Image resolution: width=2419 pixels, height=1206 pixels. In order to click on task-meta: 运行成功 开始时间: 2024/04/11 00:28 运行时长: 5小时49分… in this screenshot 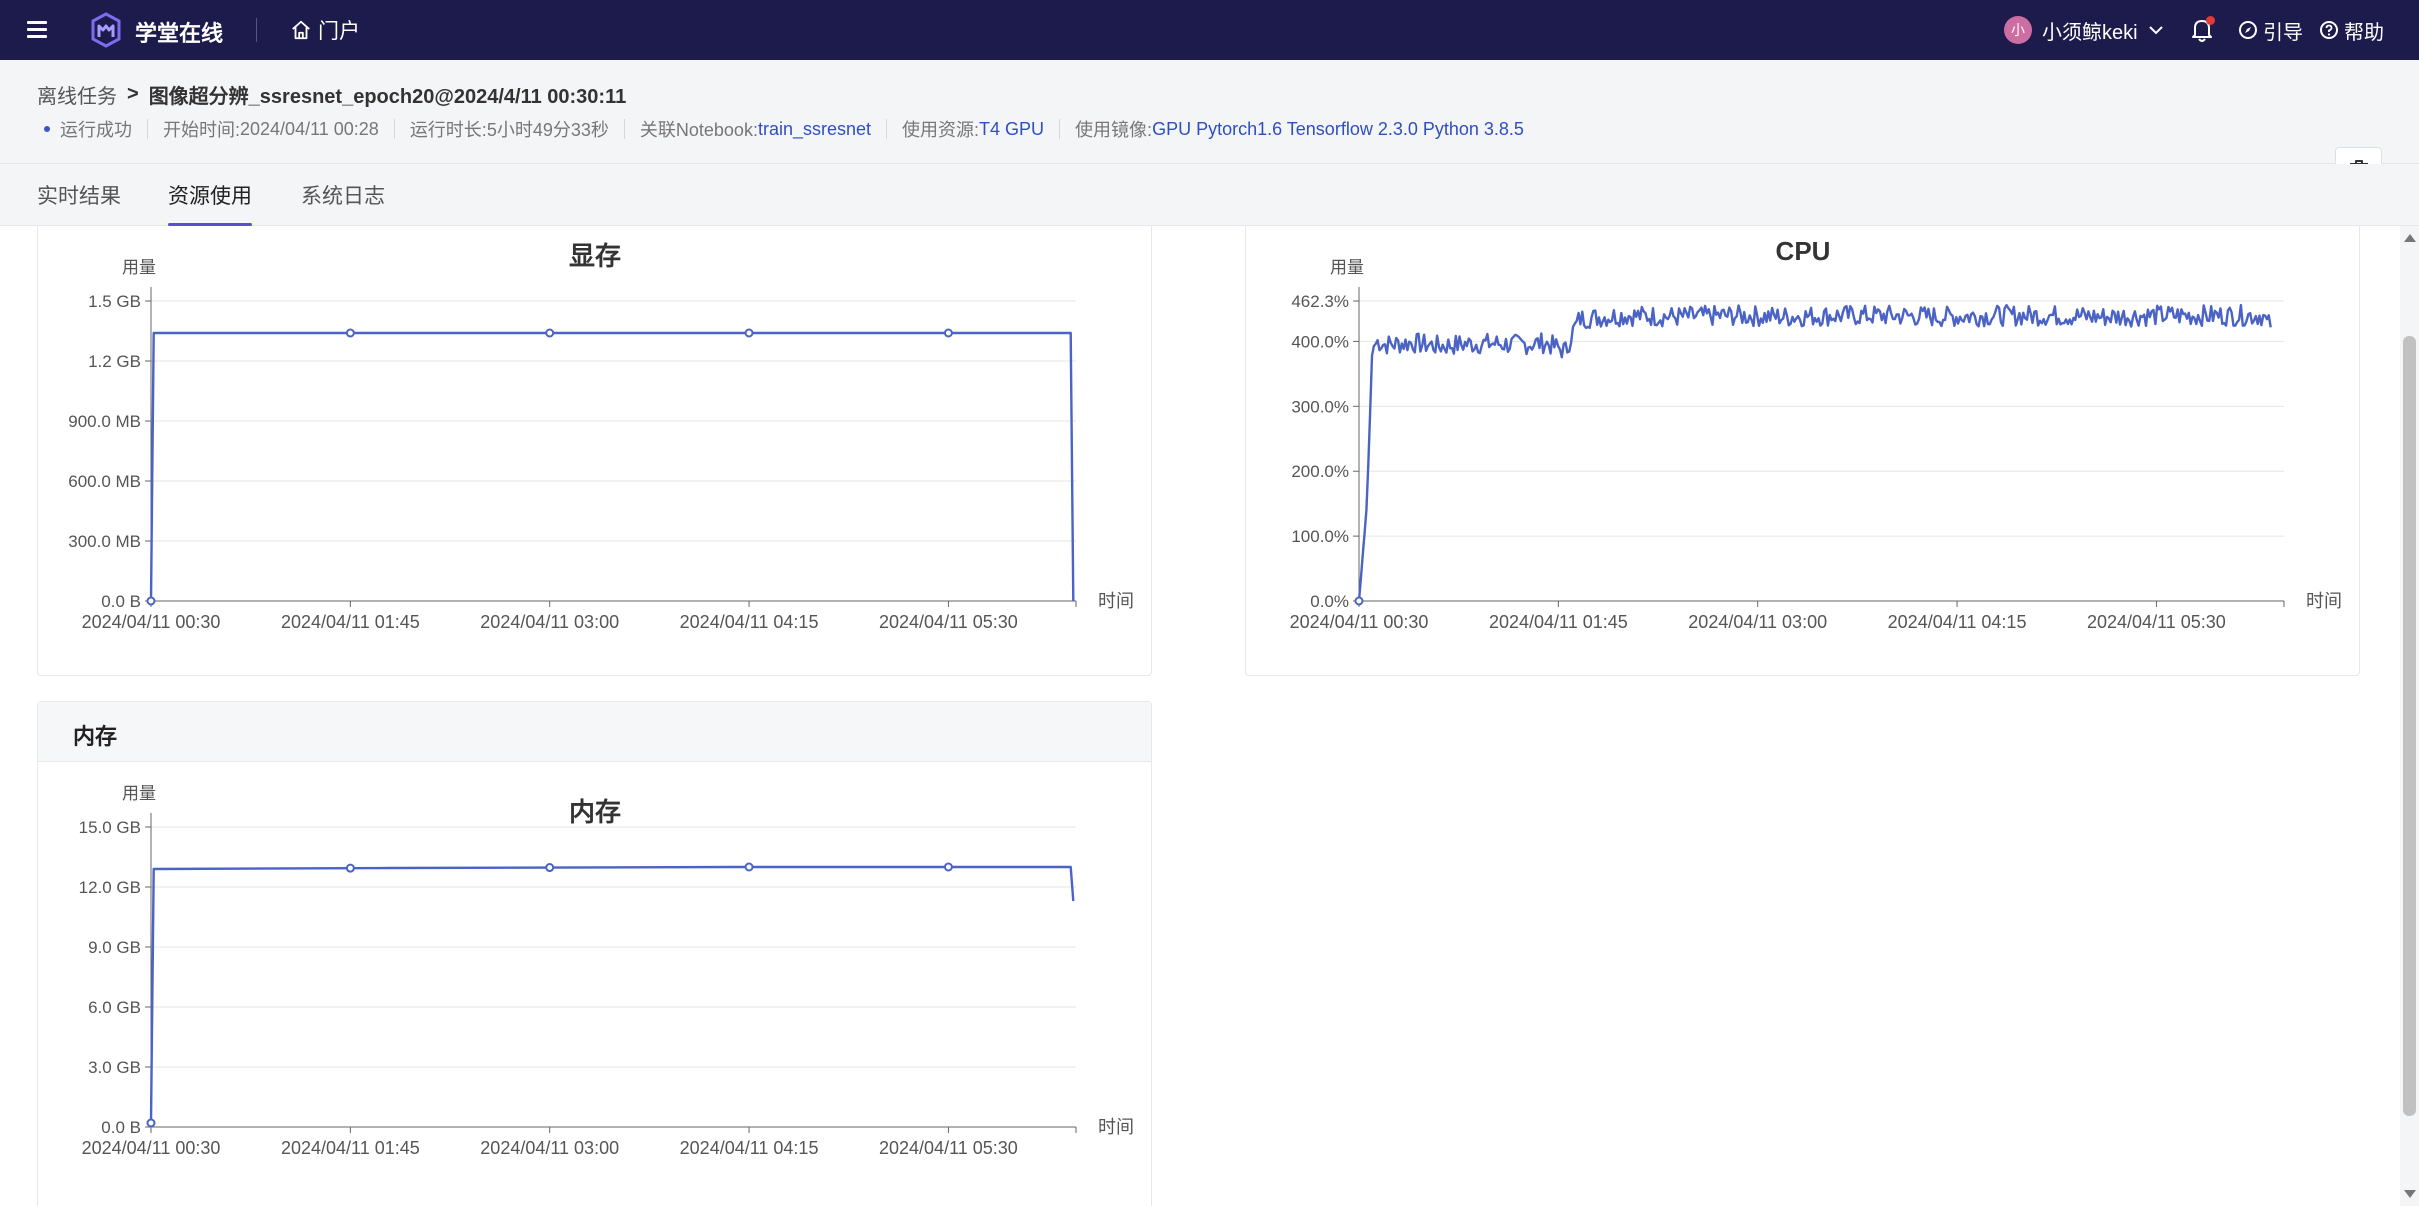, I will do `click(788, 129)`.